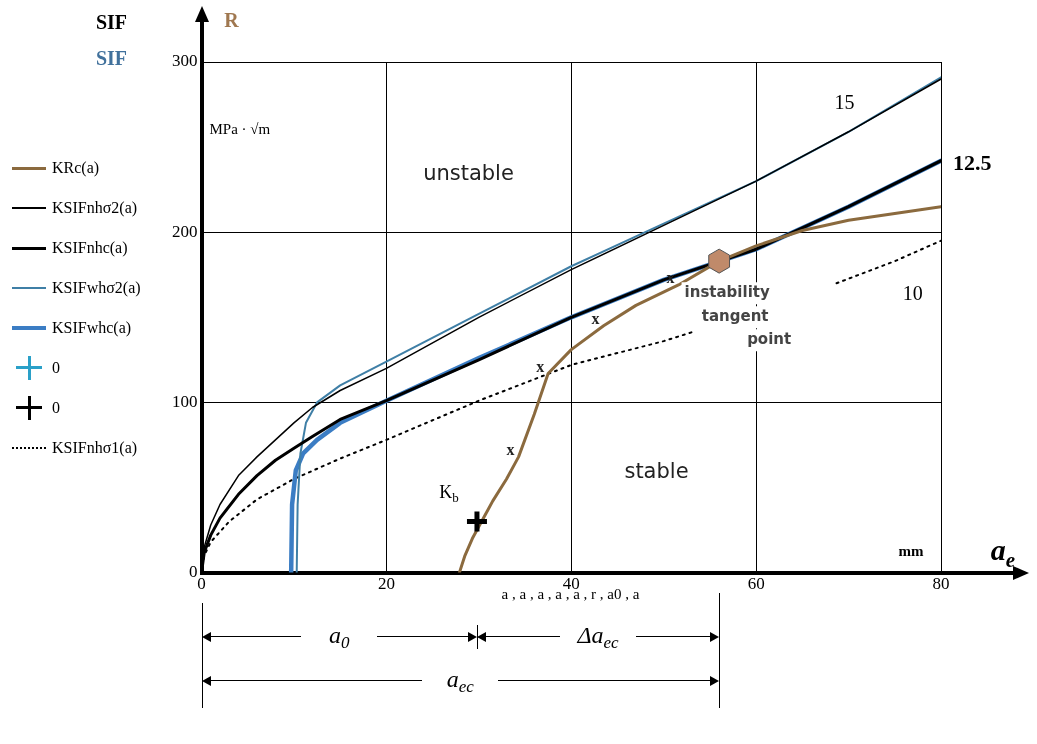  I want to click on legend-label: KRc(a), so click(76, 168).